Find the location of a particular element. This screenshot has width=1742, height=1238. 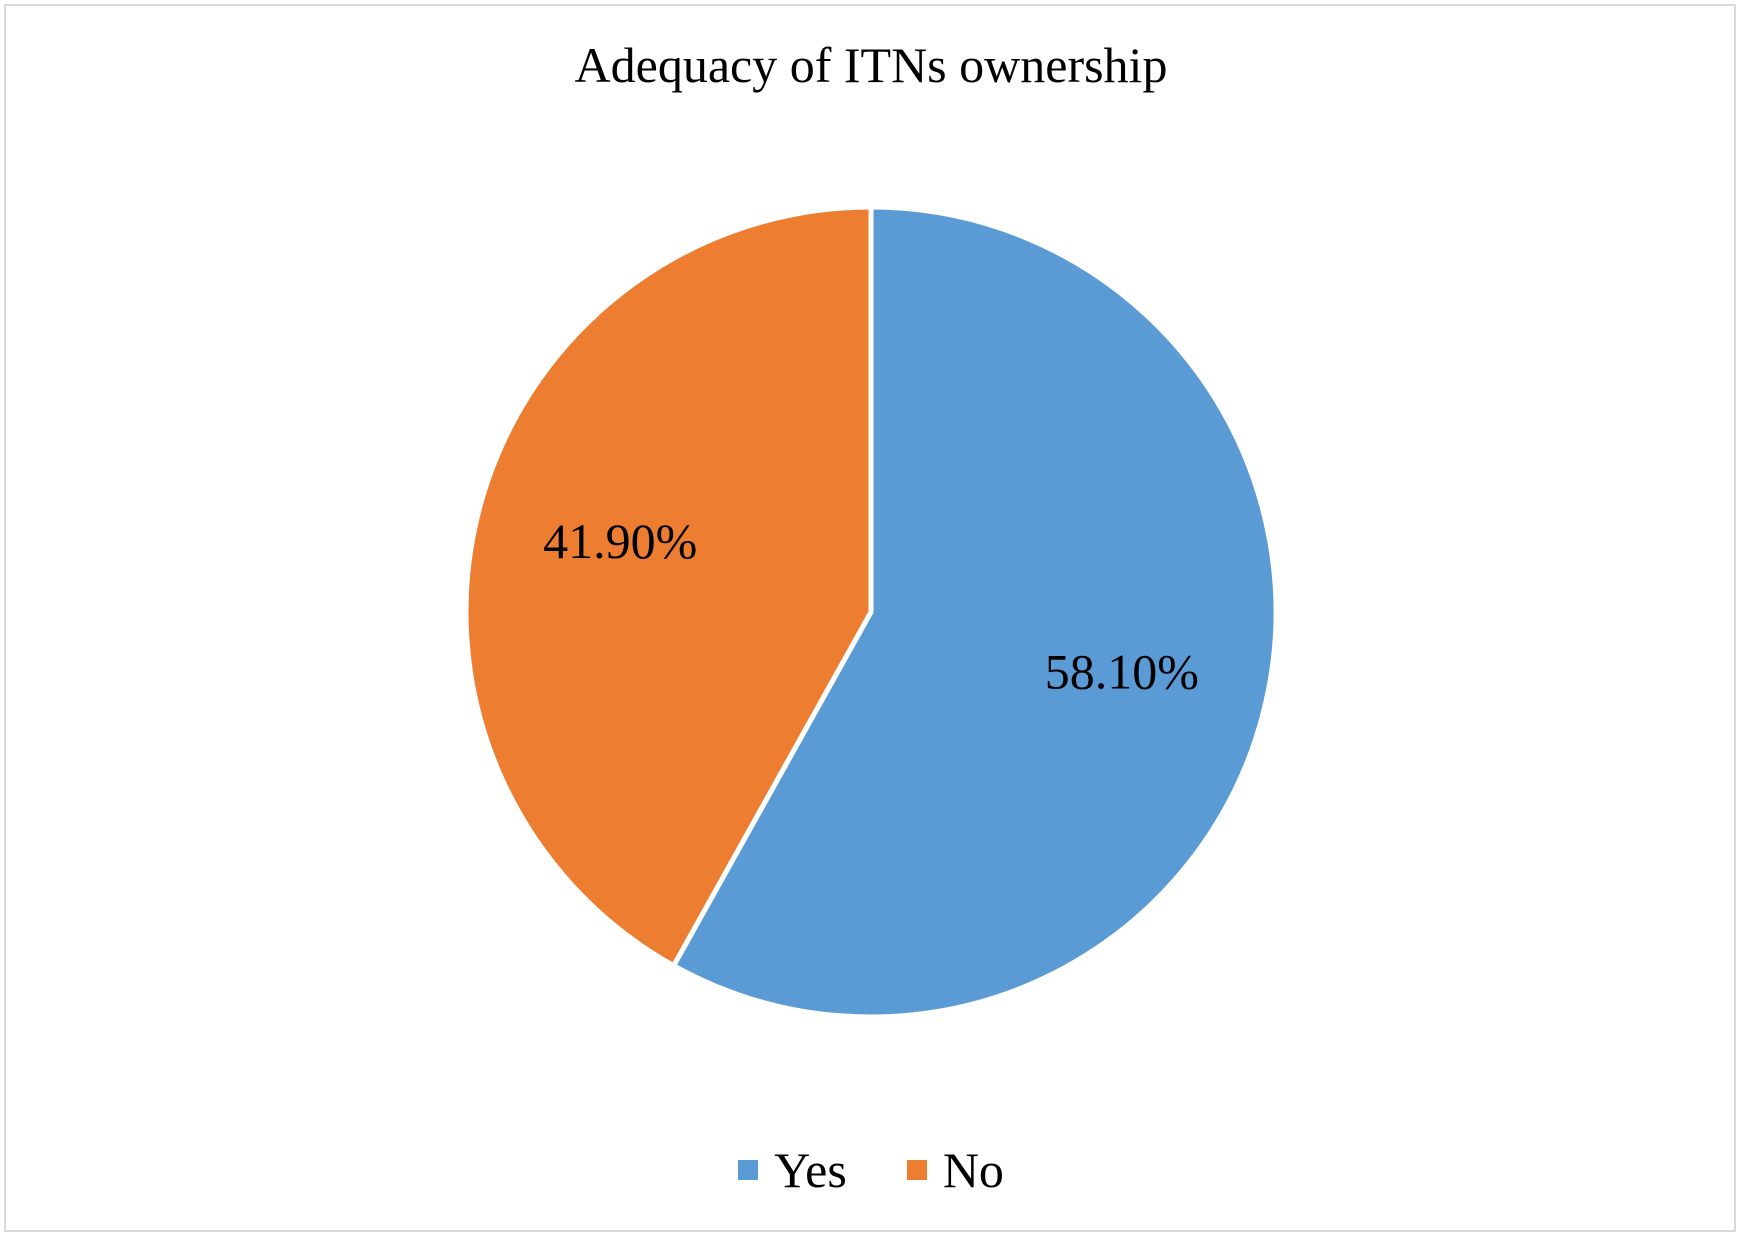

legend-label-no: No is located at coordinates (973, 1170).